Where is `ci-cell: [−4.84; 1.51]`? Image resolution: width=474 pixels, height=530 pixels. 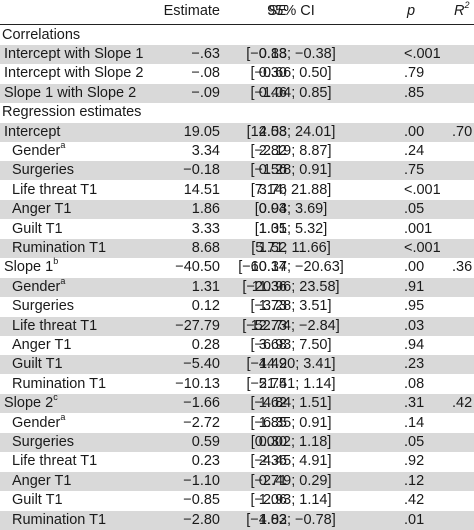 ci-cell: [−4.84; 1.51] is located at coordinates (291, 403).